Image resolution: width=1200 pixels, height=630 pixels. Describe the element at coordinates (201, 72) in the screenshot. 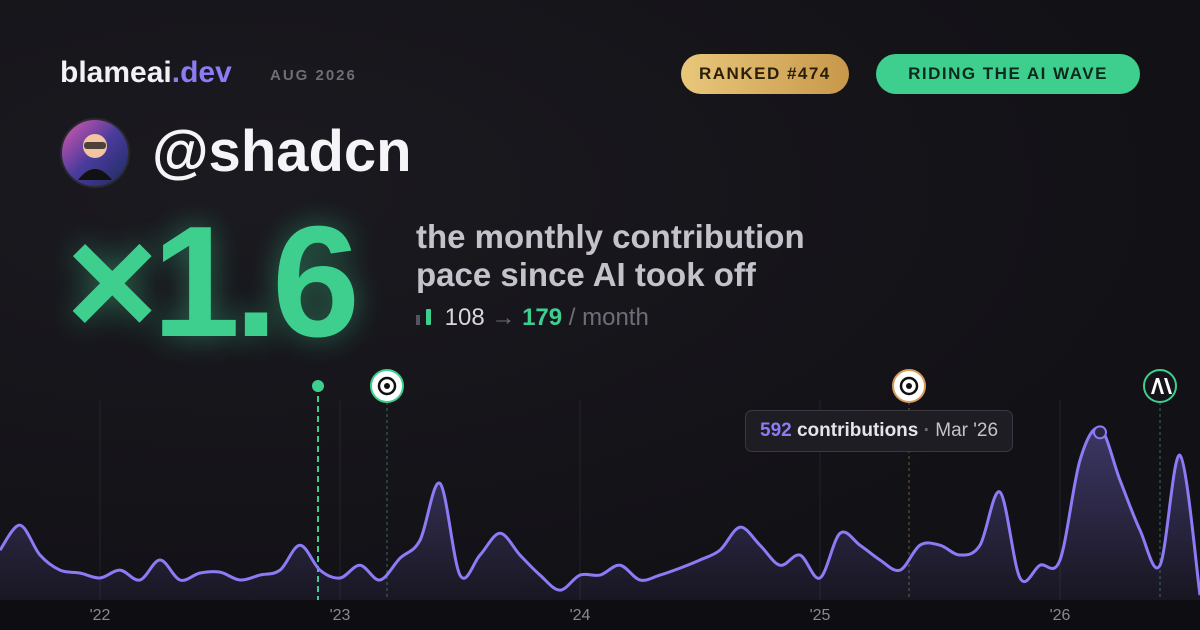

I see `brand-tld: .dev` at that location.